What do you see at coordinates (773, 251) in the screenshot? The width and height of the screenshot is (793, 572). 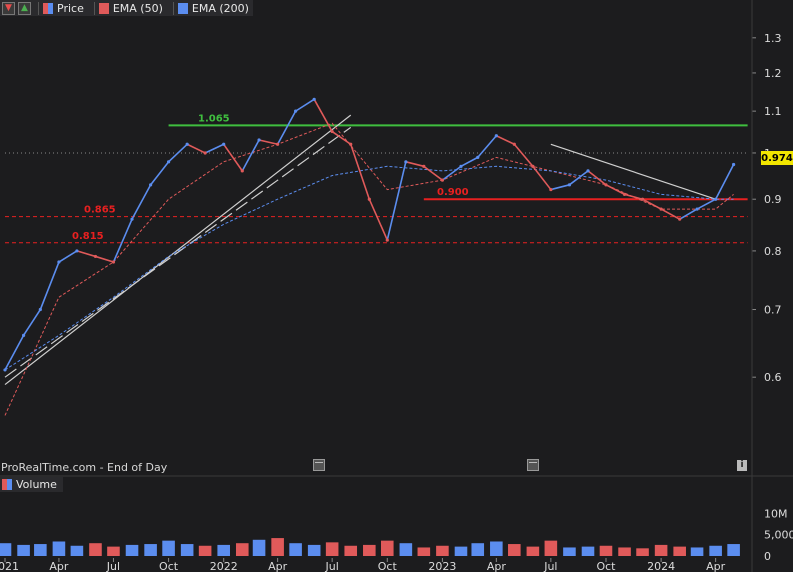 I see `y-tick-label: 0.8` at bounding box center [773, 251].